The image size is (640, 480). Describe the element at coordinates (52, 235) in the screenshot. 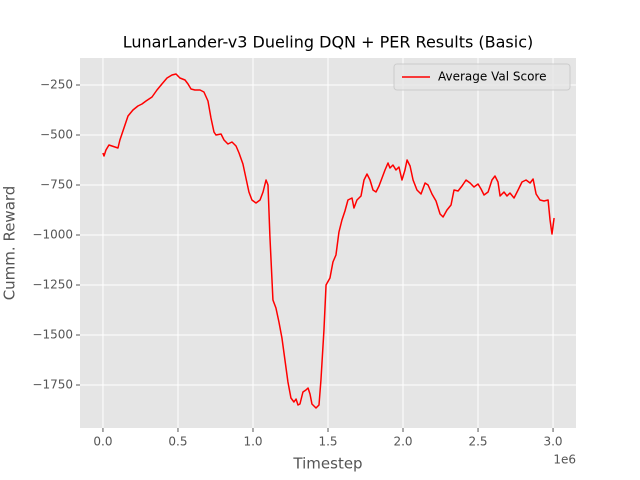

I see `y-tick-label: −1000` at that location.